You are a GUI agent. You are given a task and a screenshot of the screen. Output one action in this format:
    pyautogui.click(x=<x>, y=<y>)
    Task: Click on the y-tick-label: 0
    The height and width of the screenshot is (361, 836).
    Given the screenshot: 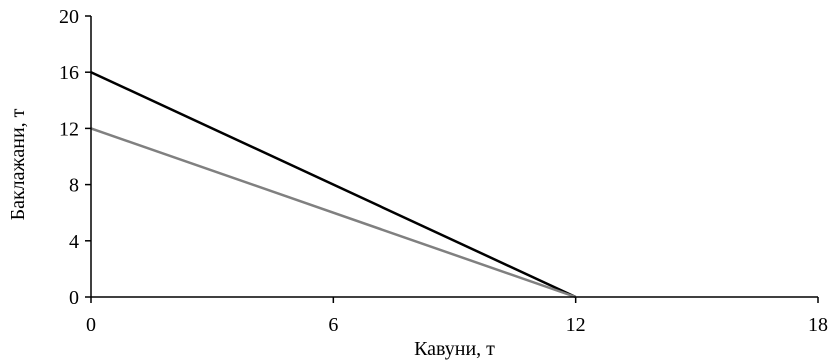 What is the action you would take?
    pyautogui.click(x=74, y=298)
    